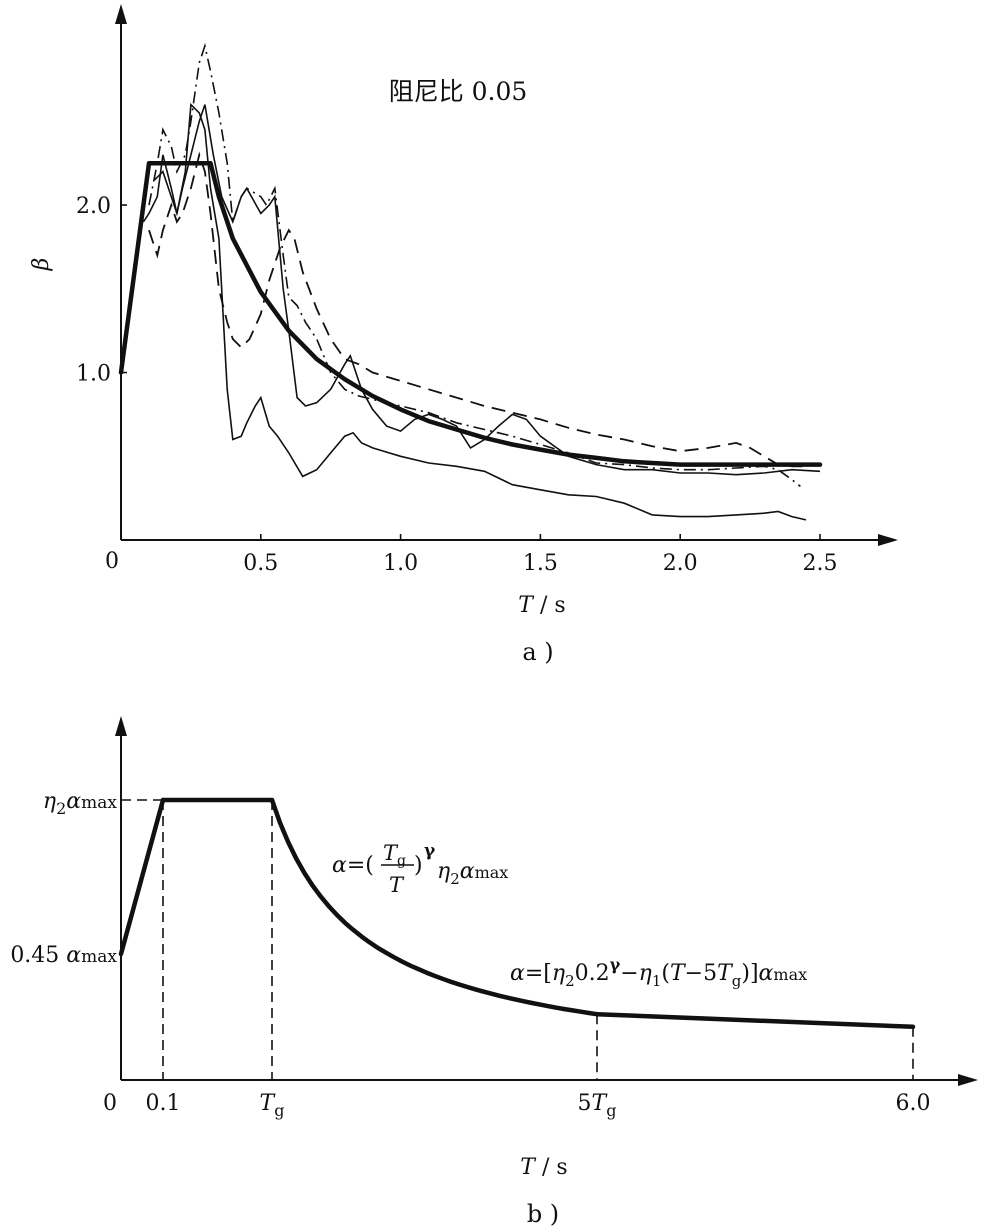  I want to click on panel-a-ylabel: β, so click(41, 265).